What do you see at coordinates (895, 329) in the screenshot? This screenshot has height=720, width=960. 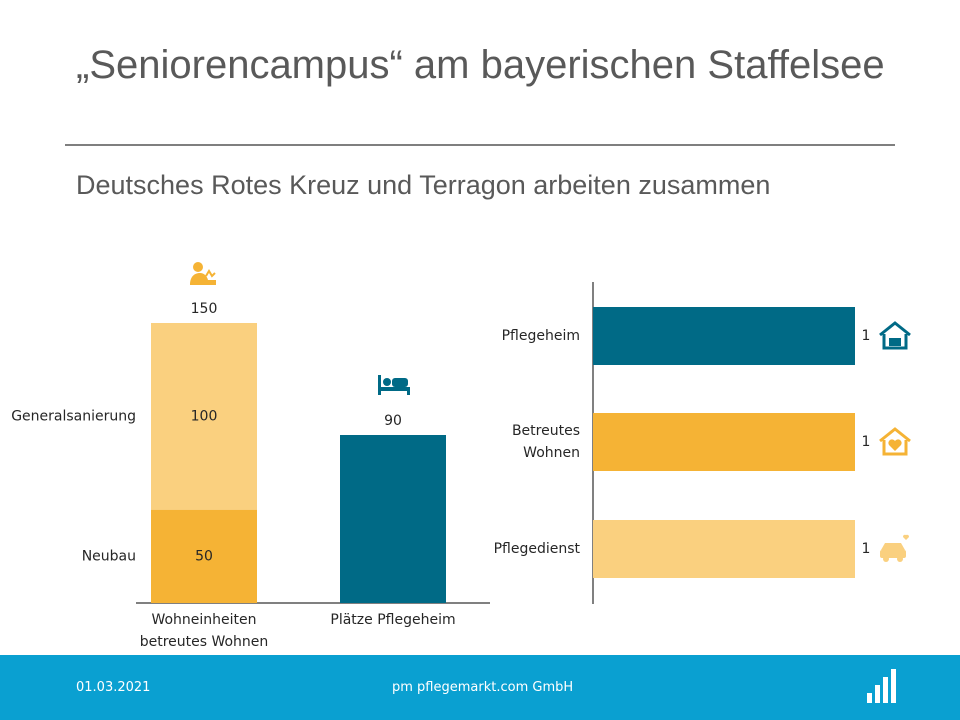 I see `house-care-icon-roof` at bounding box center [895, 329].